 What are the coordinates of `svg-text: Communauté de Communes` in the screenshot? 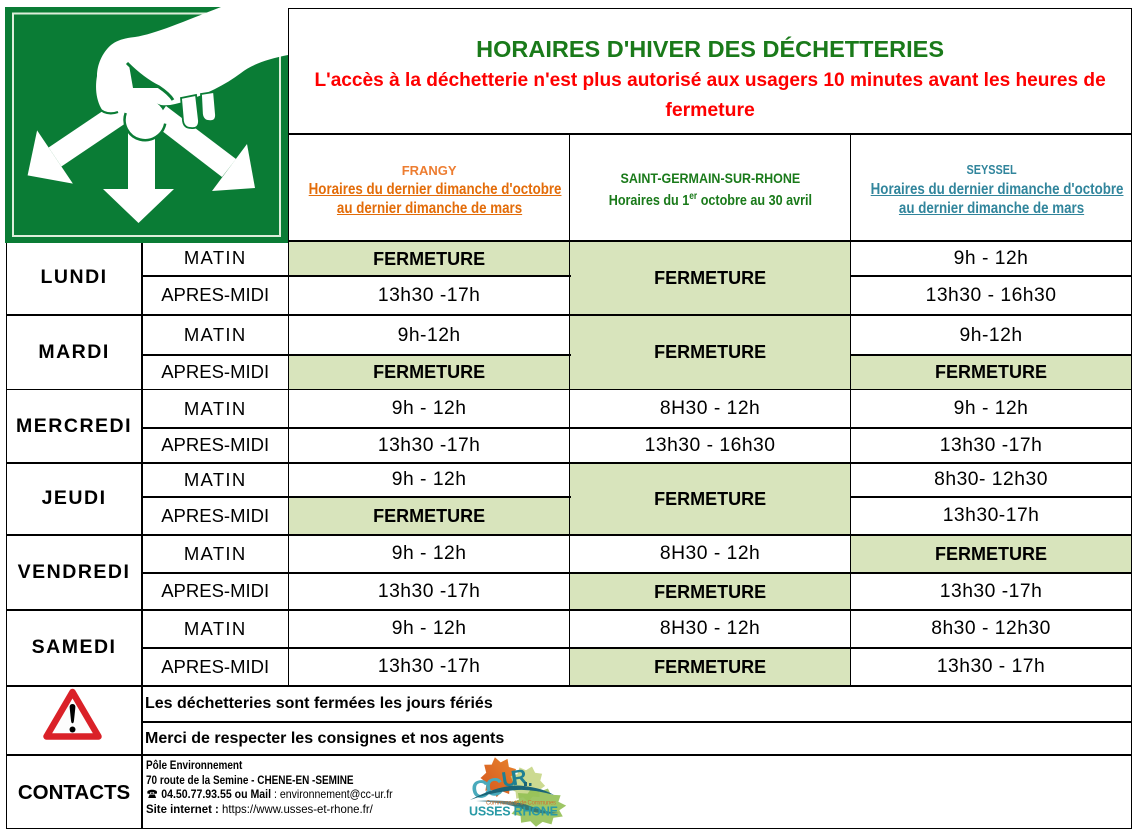 It's located at (521, 804).